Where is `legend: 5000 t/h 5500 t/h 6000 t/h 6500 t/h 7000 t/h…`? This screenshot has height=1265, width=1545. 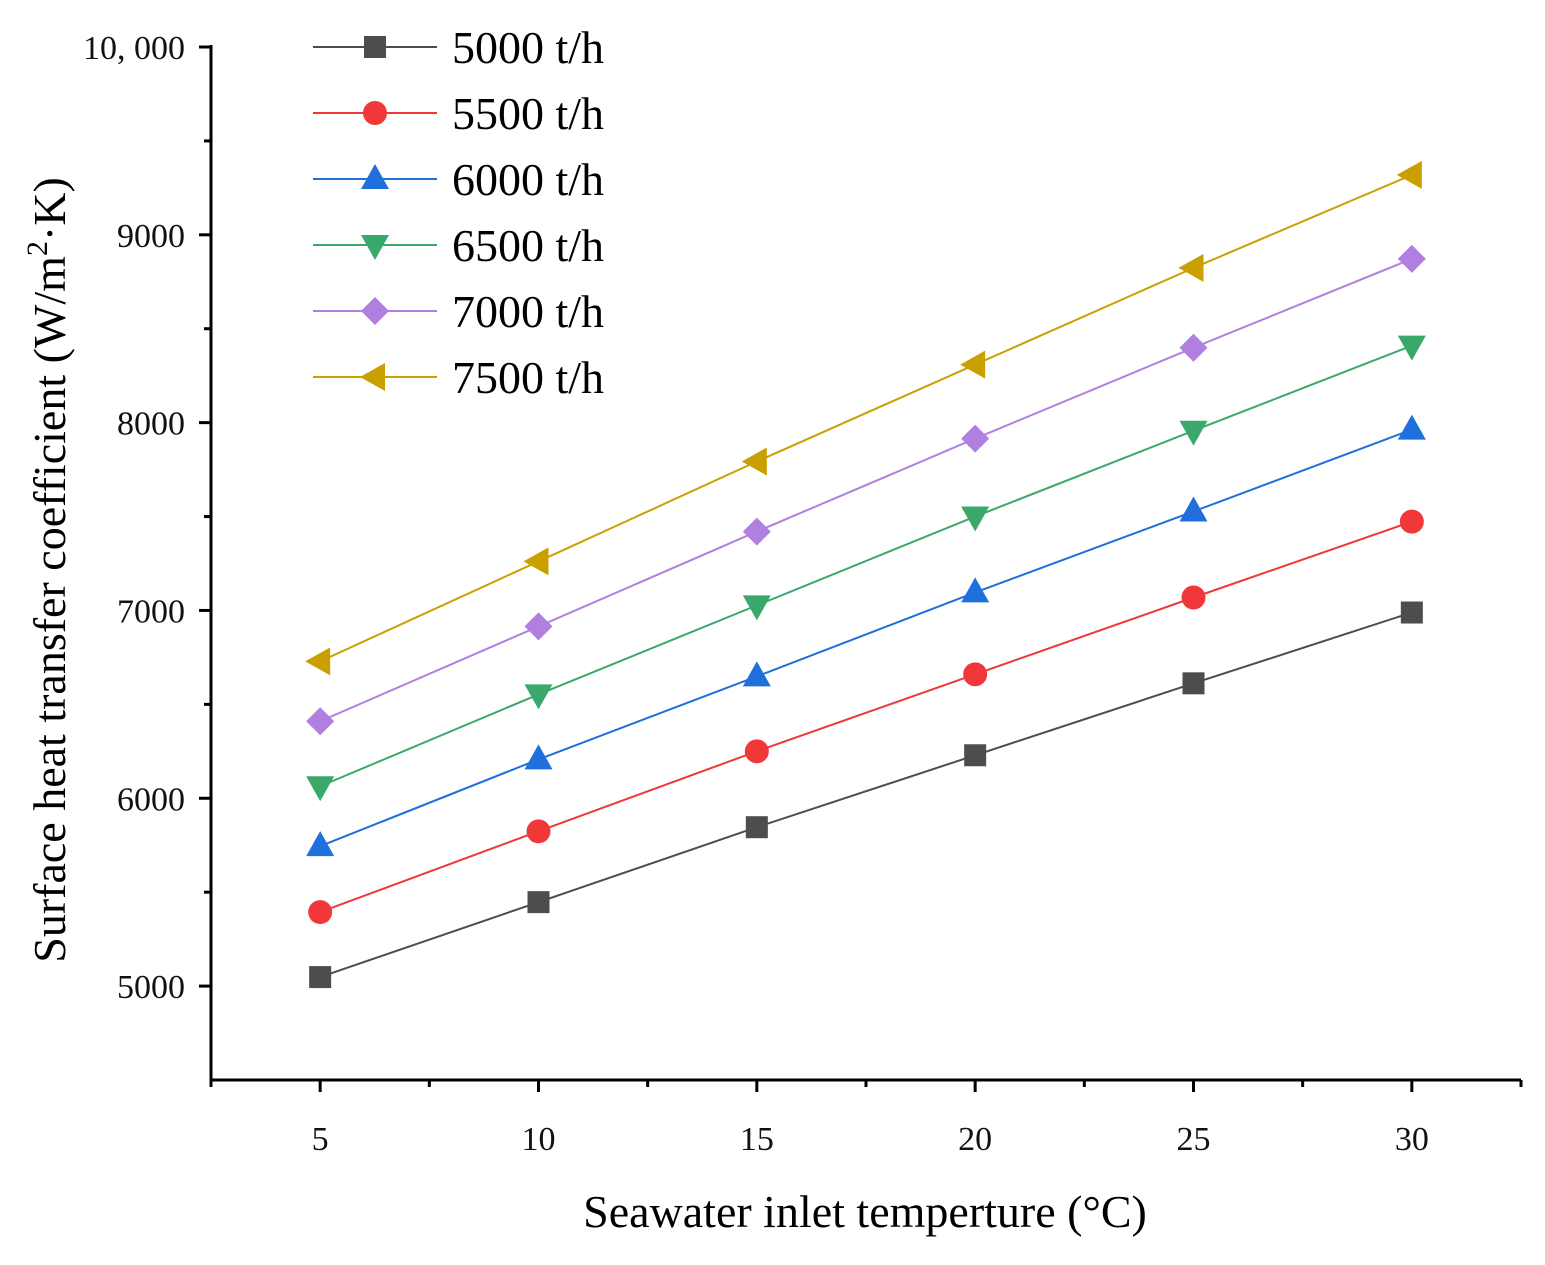
legend: 5000 t/h 5500 t/h 6000 t/h 6500 t/h 7000 t/h… is located at coordinates (458, 212).